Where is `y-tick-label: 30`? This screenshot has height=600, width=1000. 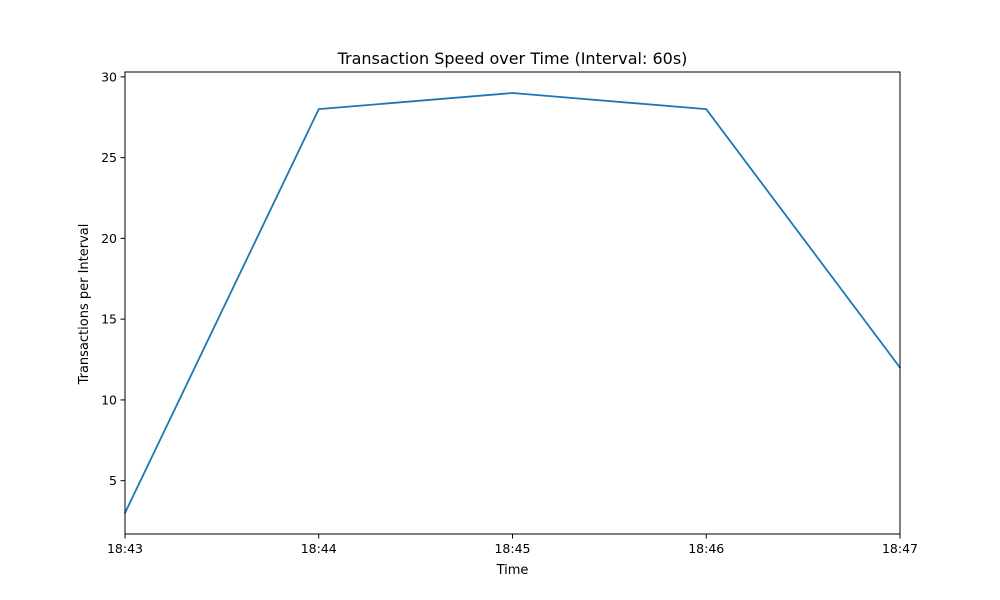
y-tick-label: 30 is located at coordinates (109, 76).